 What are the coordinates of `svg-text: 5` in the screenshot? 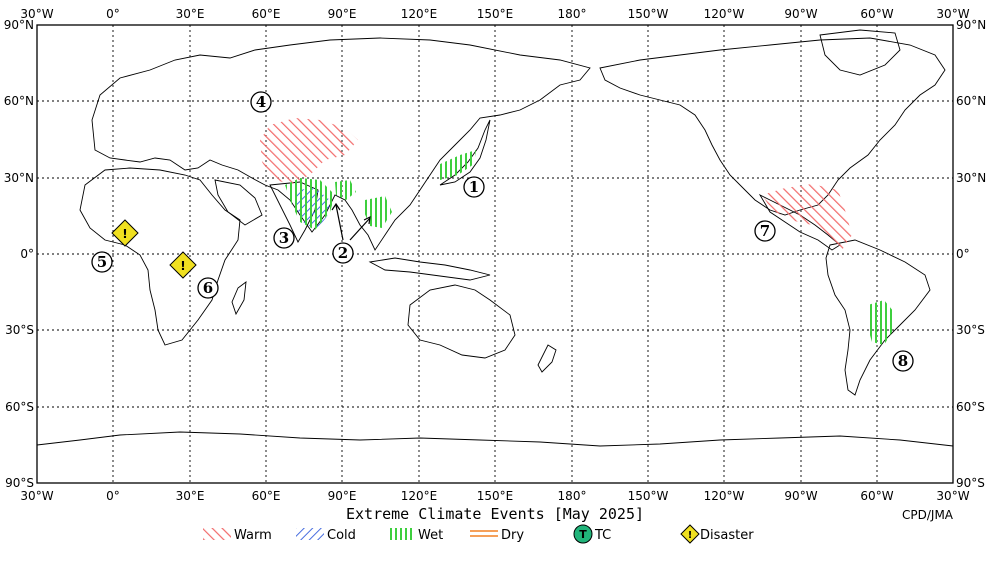 It's located at (102, 262).